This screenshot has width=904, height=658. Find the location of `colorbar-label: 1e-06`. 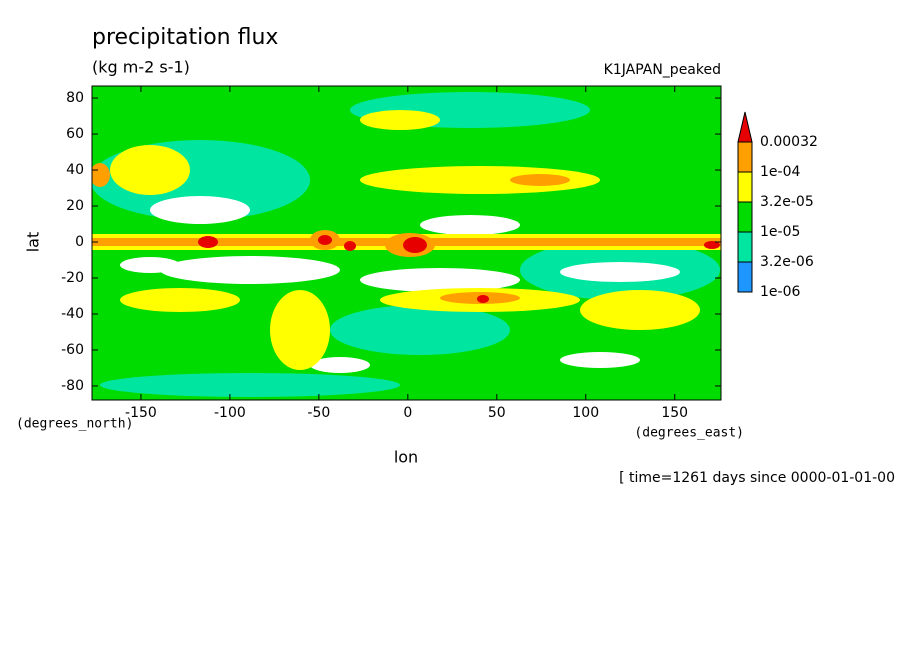

colorbar-label: 1e-06 is located at coordinates (780, 292).